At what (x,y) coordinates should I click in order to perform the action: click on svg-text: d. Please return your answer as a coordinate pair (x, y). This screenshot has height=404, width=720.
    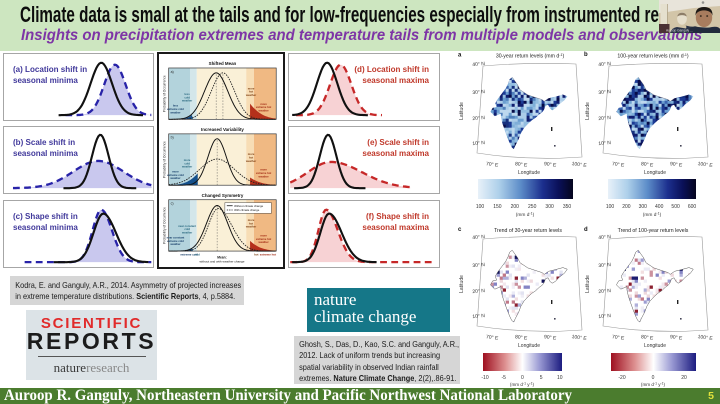
    Looking at the image, I should click on (586, 230).